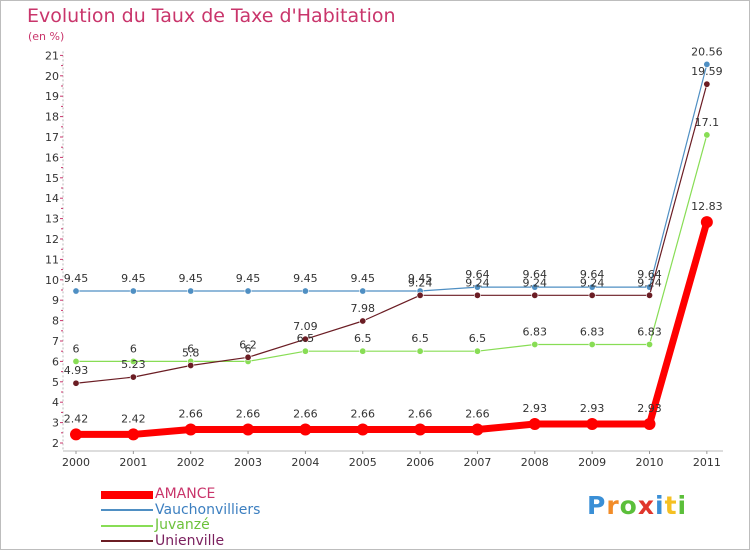  What do you see at coordinates (707, 51) in the screenshot?
I see `data-label: 20.56` at bounding box center [707, 51].